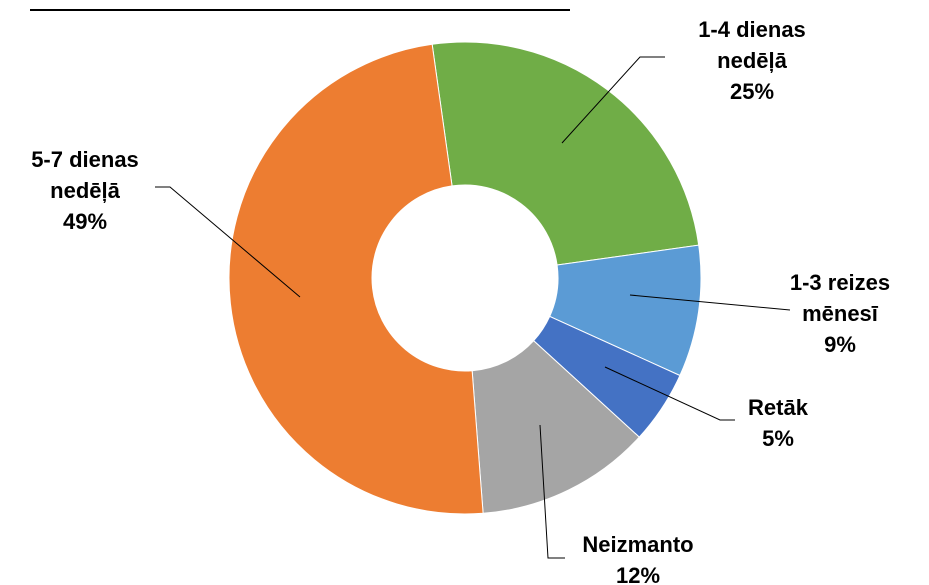  What do you see at coordinates (85, 221) in the screenshot?
I see `value-label: 49%` at bounding box center [85, 221].